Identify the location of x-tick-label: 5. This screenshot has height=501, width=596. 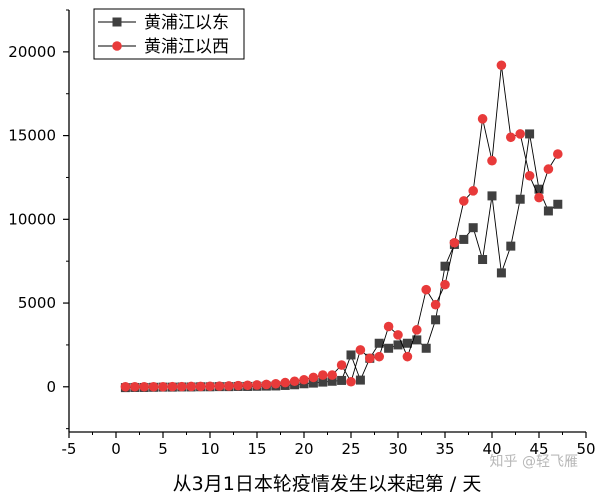
(163, 449).